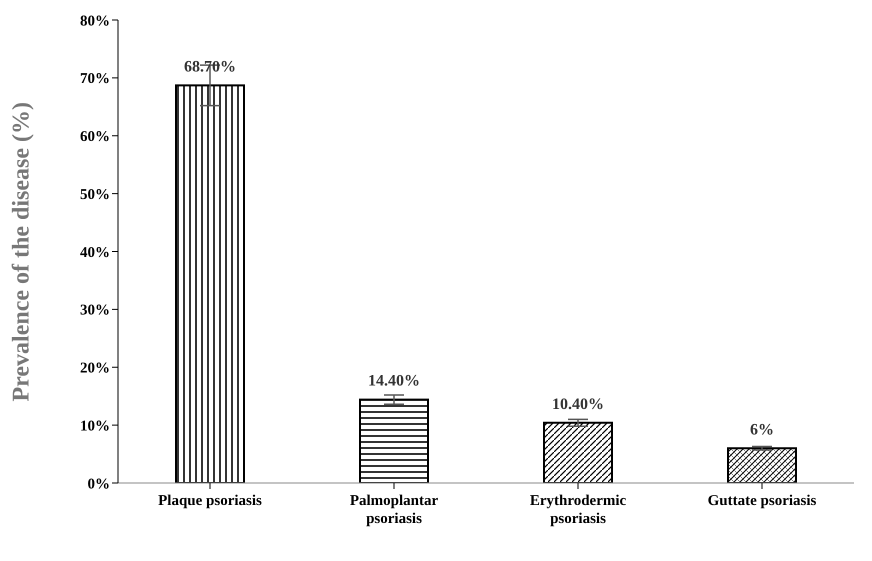 The height and width of the screenshot is (561, 872). Describe the element at coordinates (762, 429) in the screenshot. I see `data-label: 6%` at that location.